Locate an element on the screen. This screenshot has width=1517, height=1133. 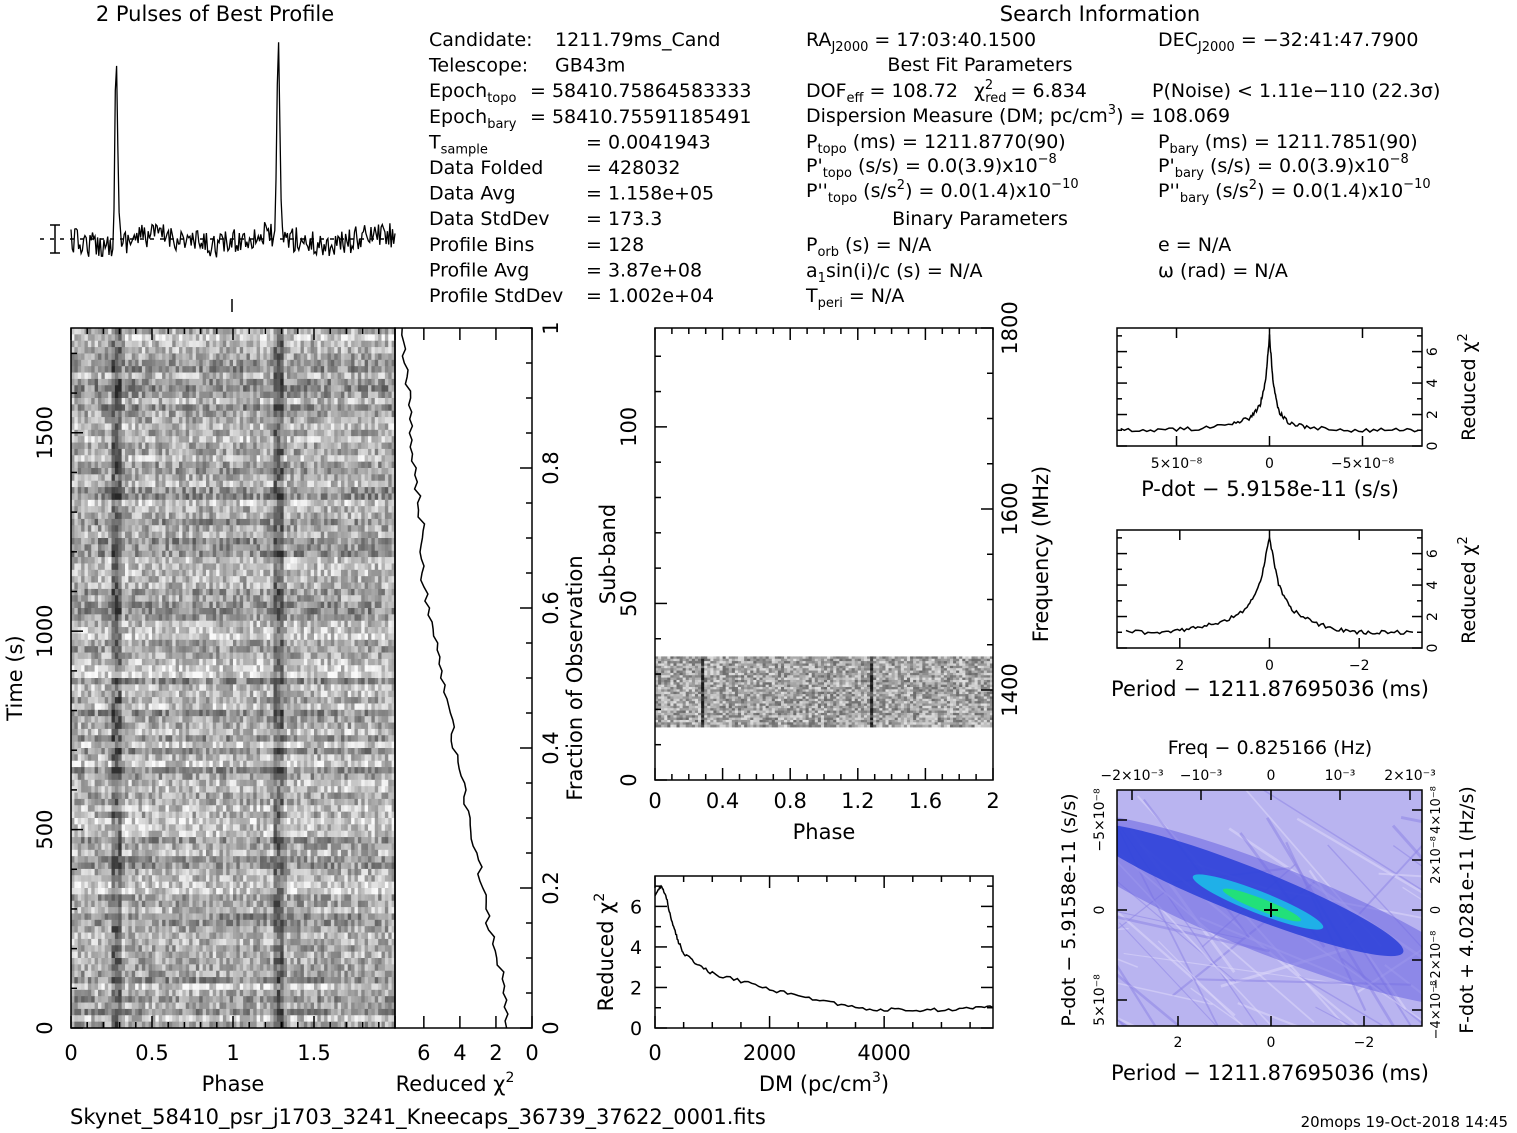
info-value: = 58410.75591185491 is located at coordinates (640, 117).